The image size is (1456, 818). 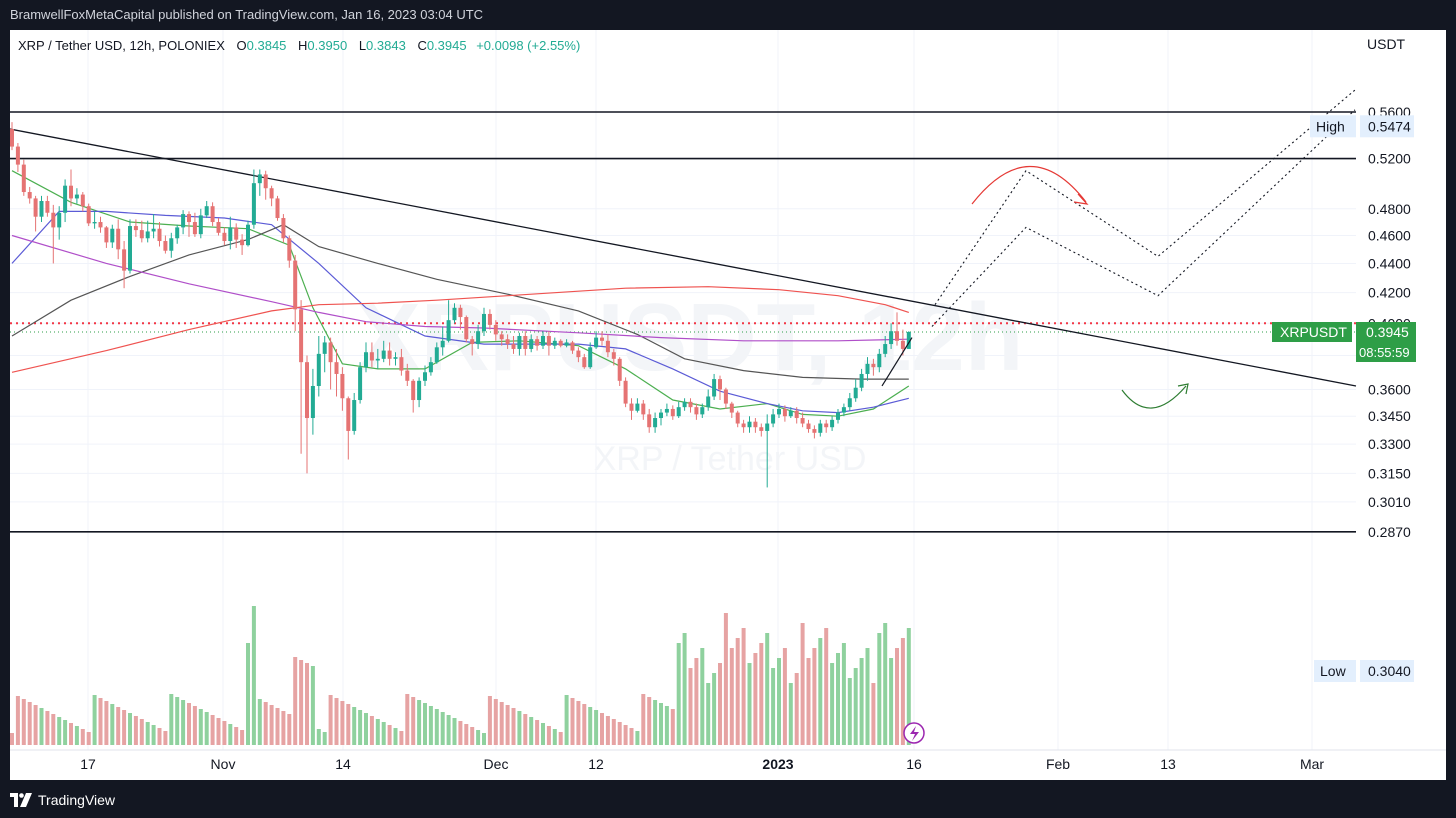 I want to click on close-value: 0.3945, so click(x=446, y=45).